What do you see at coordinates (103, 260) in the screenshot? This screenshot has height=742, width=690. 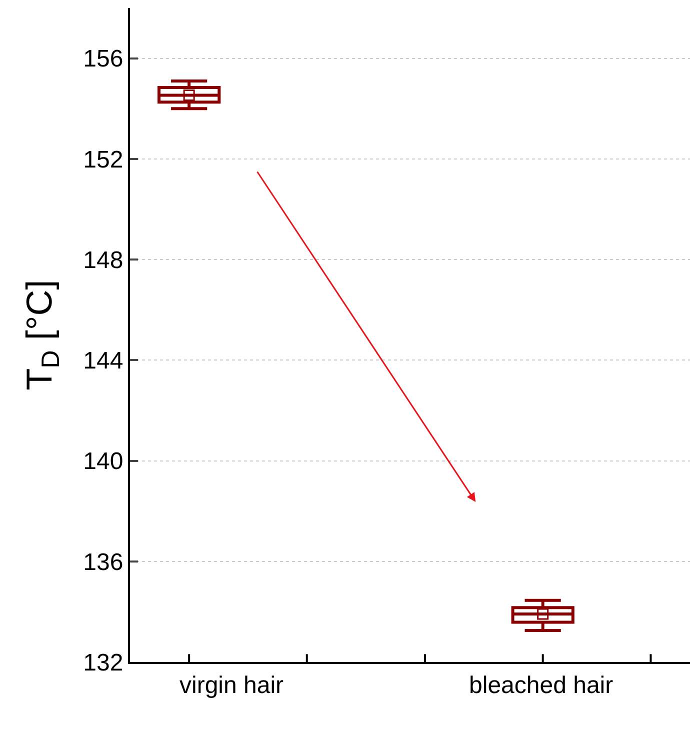 I see `y-tick-label: 148` at bounding box center [103, 260].